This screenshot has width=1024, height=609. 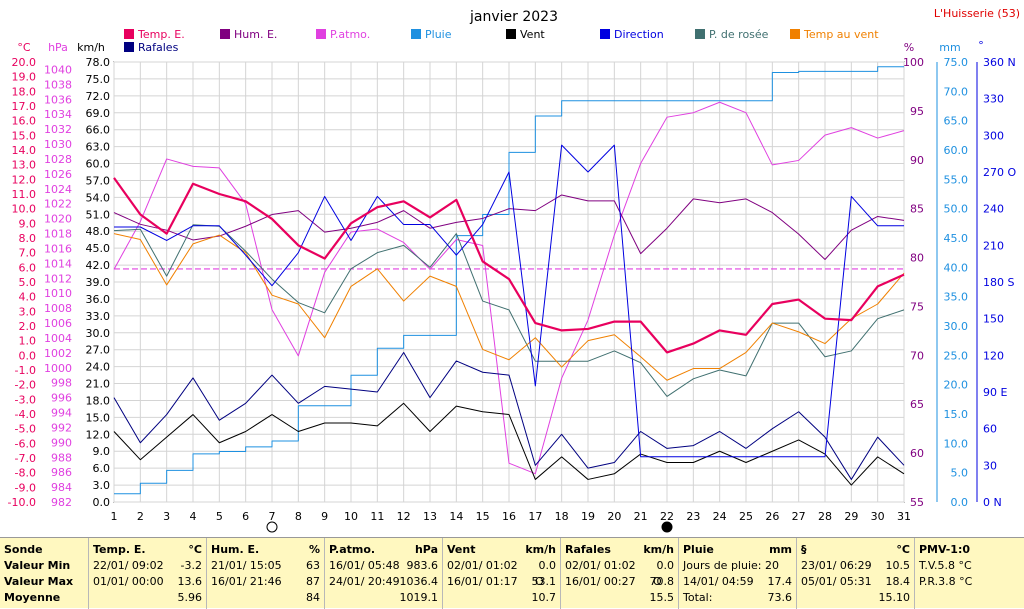 I want to click on press-tick-label: 988, so click(x=61, y=457).